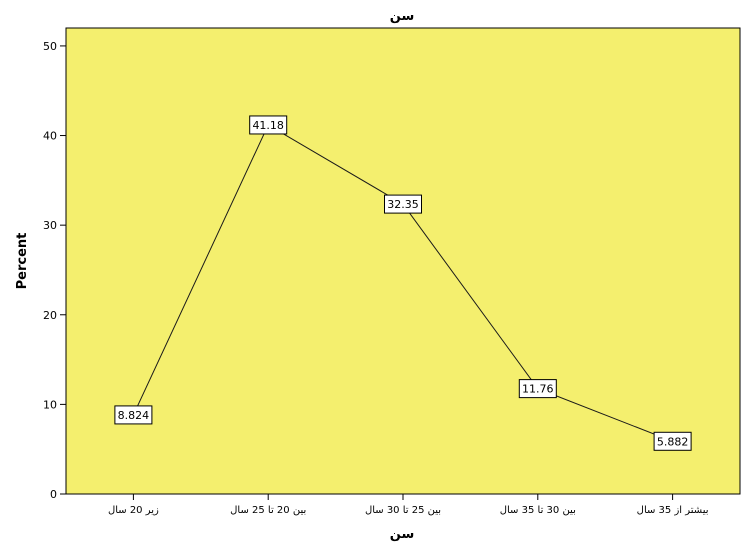 This screenshot has height=548, width=743. I want to click on data-label-text: 11.76, so click(538, 389).